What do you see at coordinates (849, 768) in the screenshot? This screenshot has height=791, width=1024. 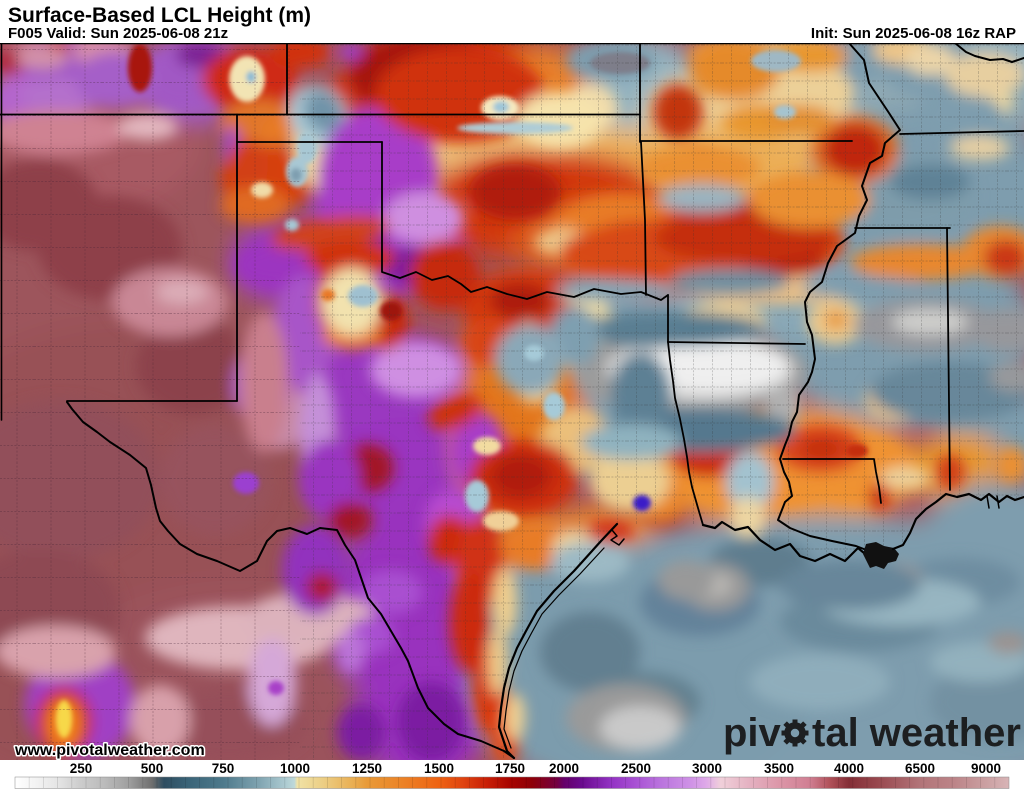 I see `svg-text: 4000` at bounding box center [849, 768].